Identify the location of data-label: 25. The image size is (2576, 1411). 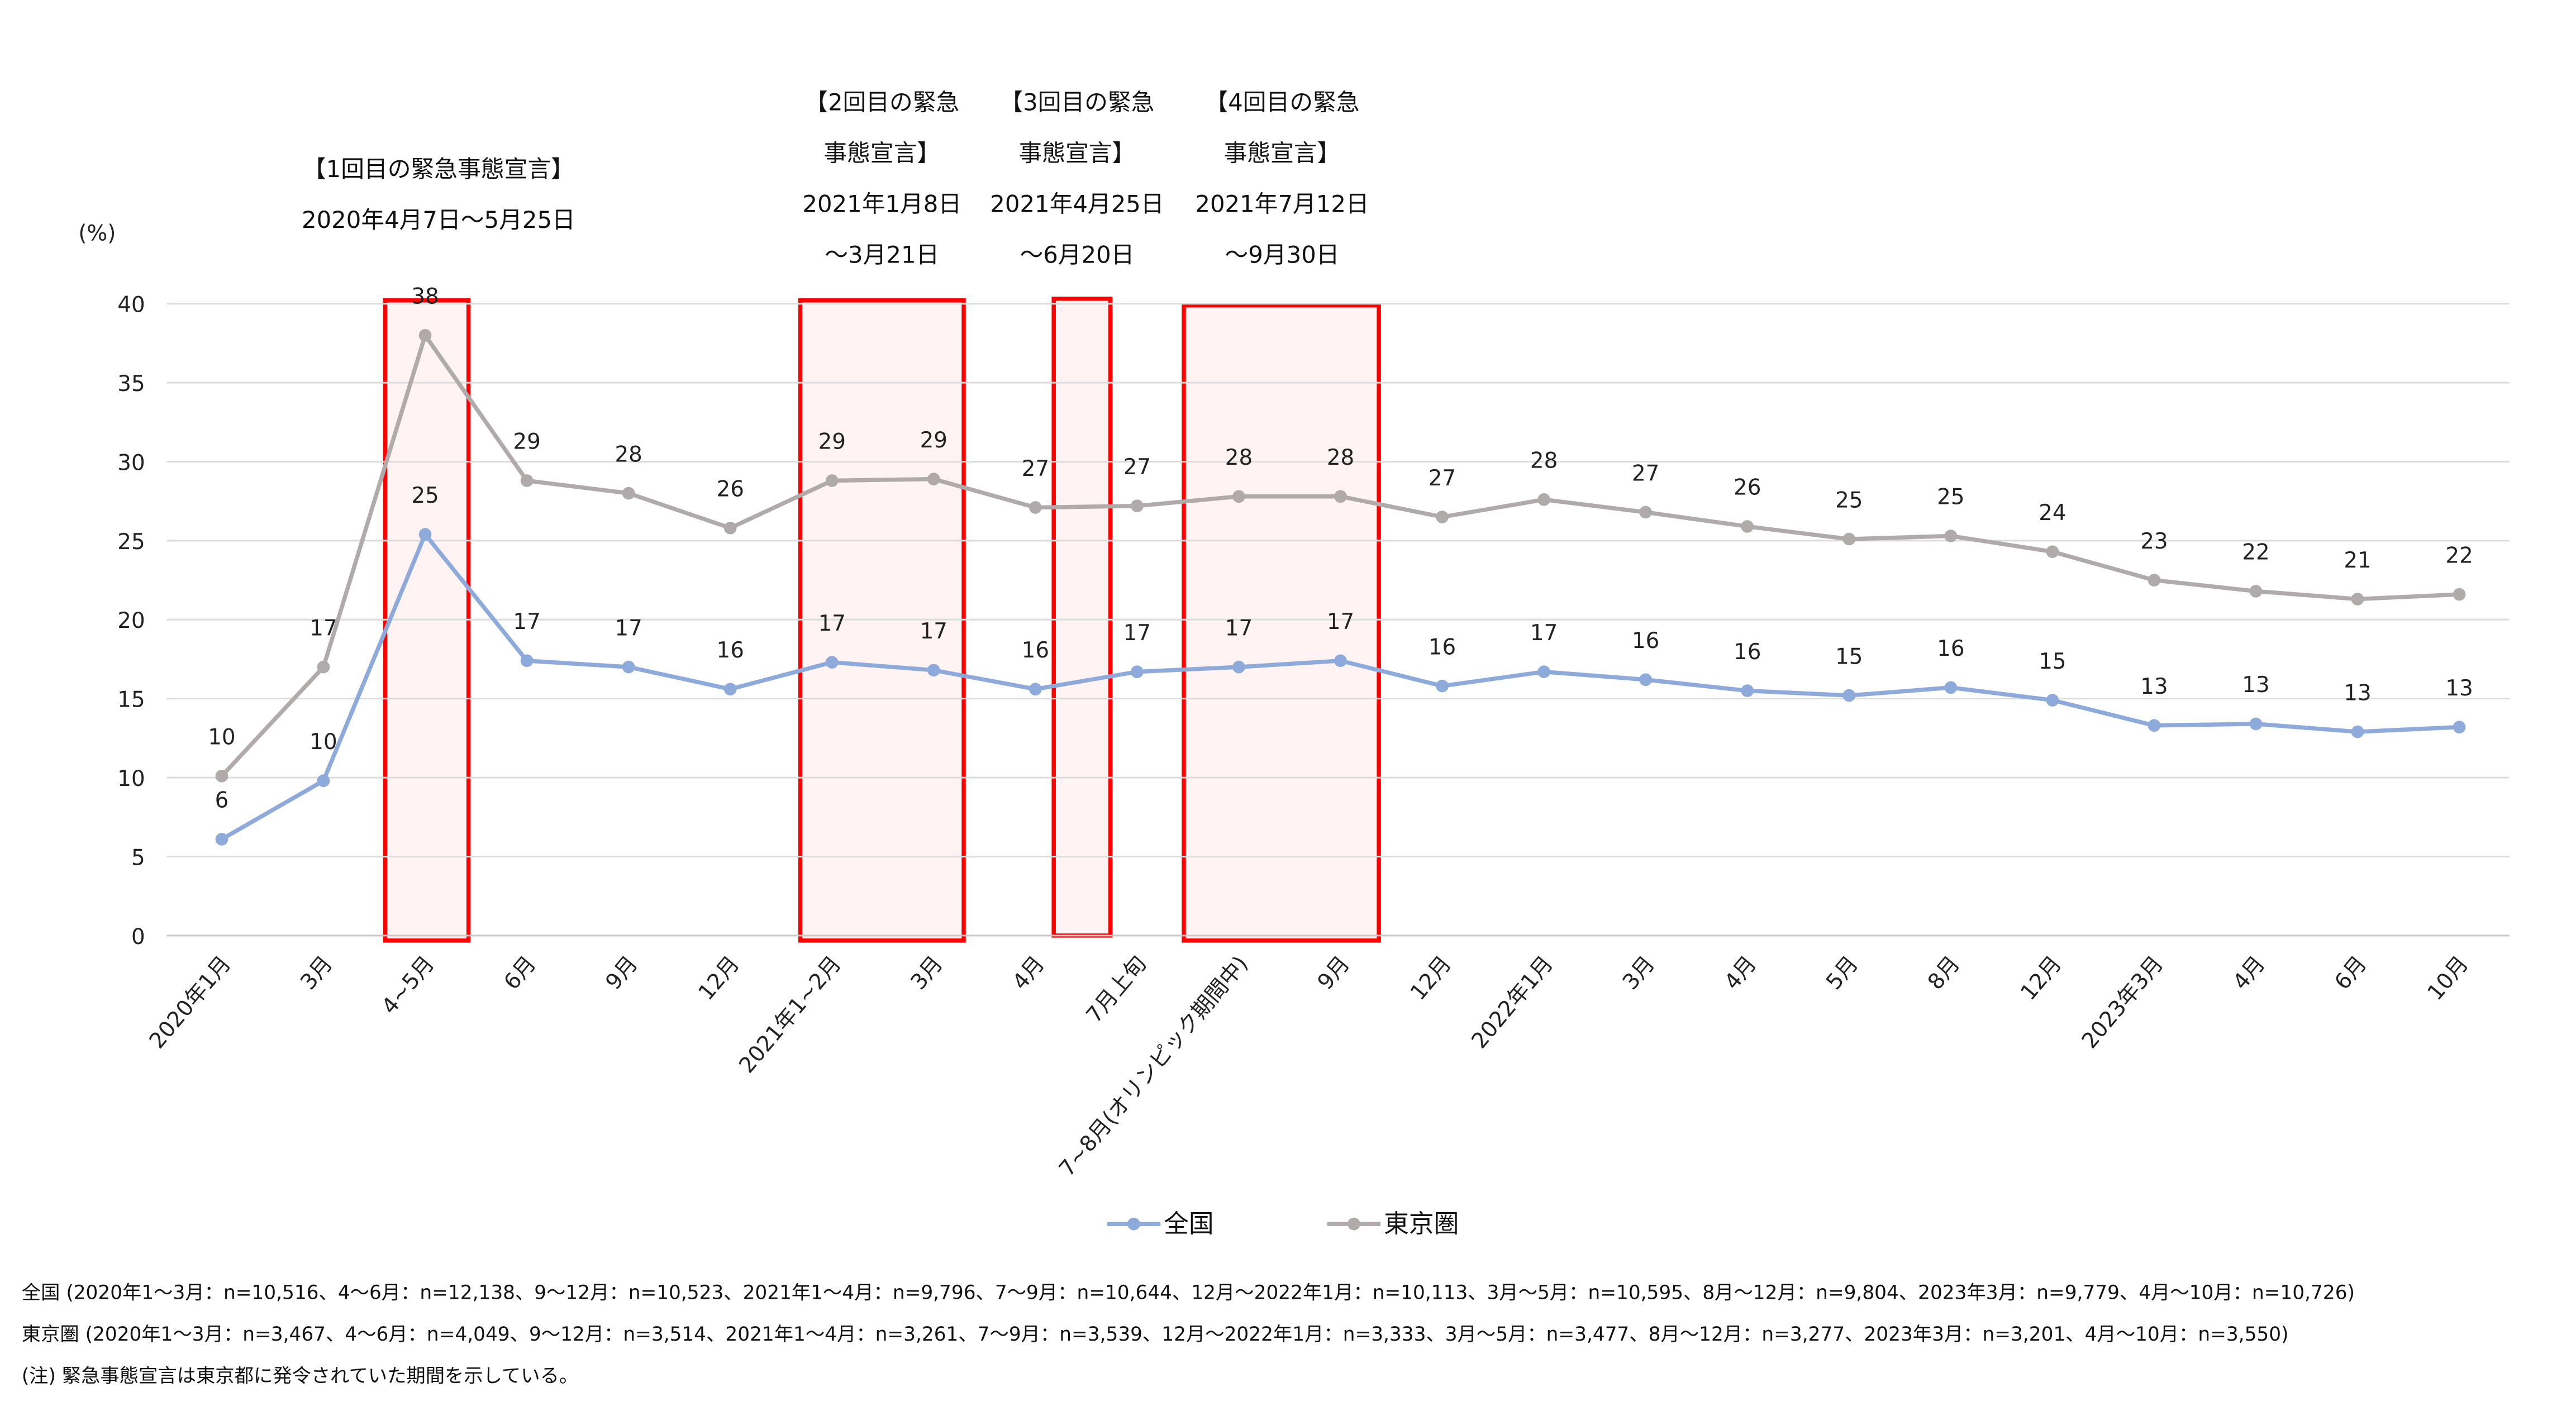
(1950, 498).